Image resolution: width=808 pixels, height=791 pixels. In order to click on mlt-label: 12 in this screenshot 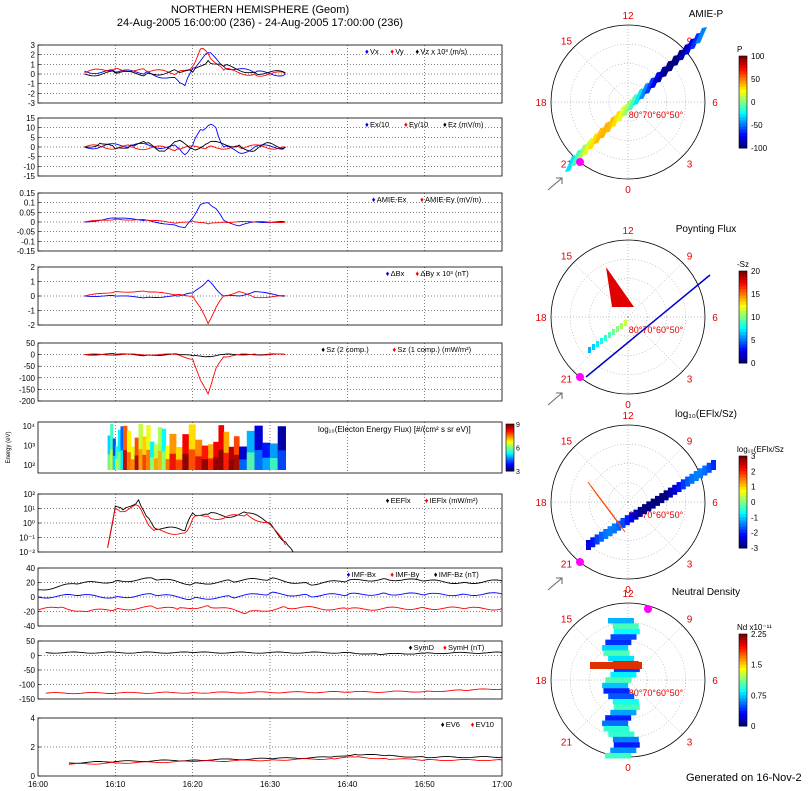, I will do `click(628, 16)`.